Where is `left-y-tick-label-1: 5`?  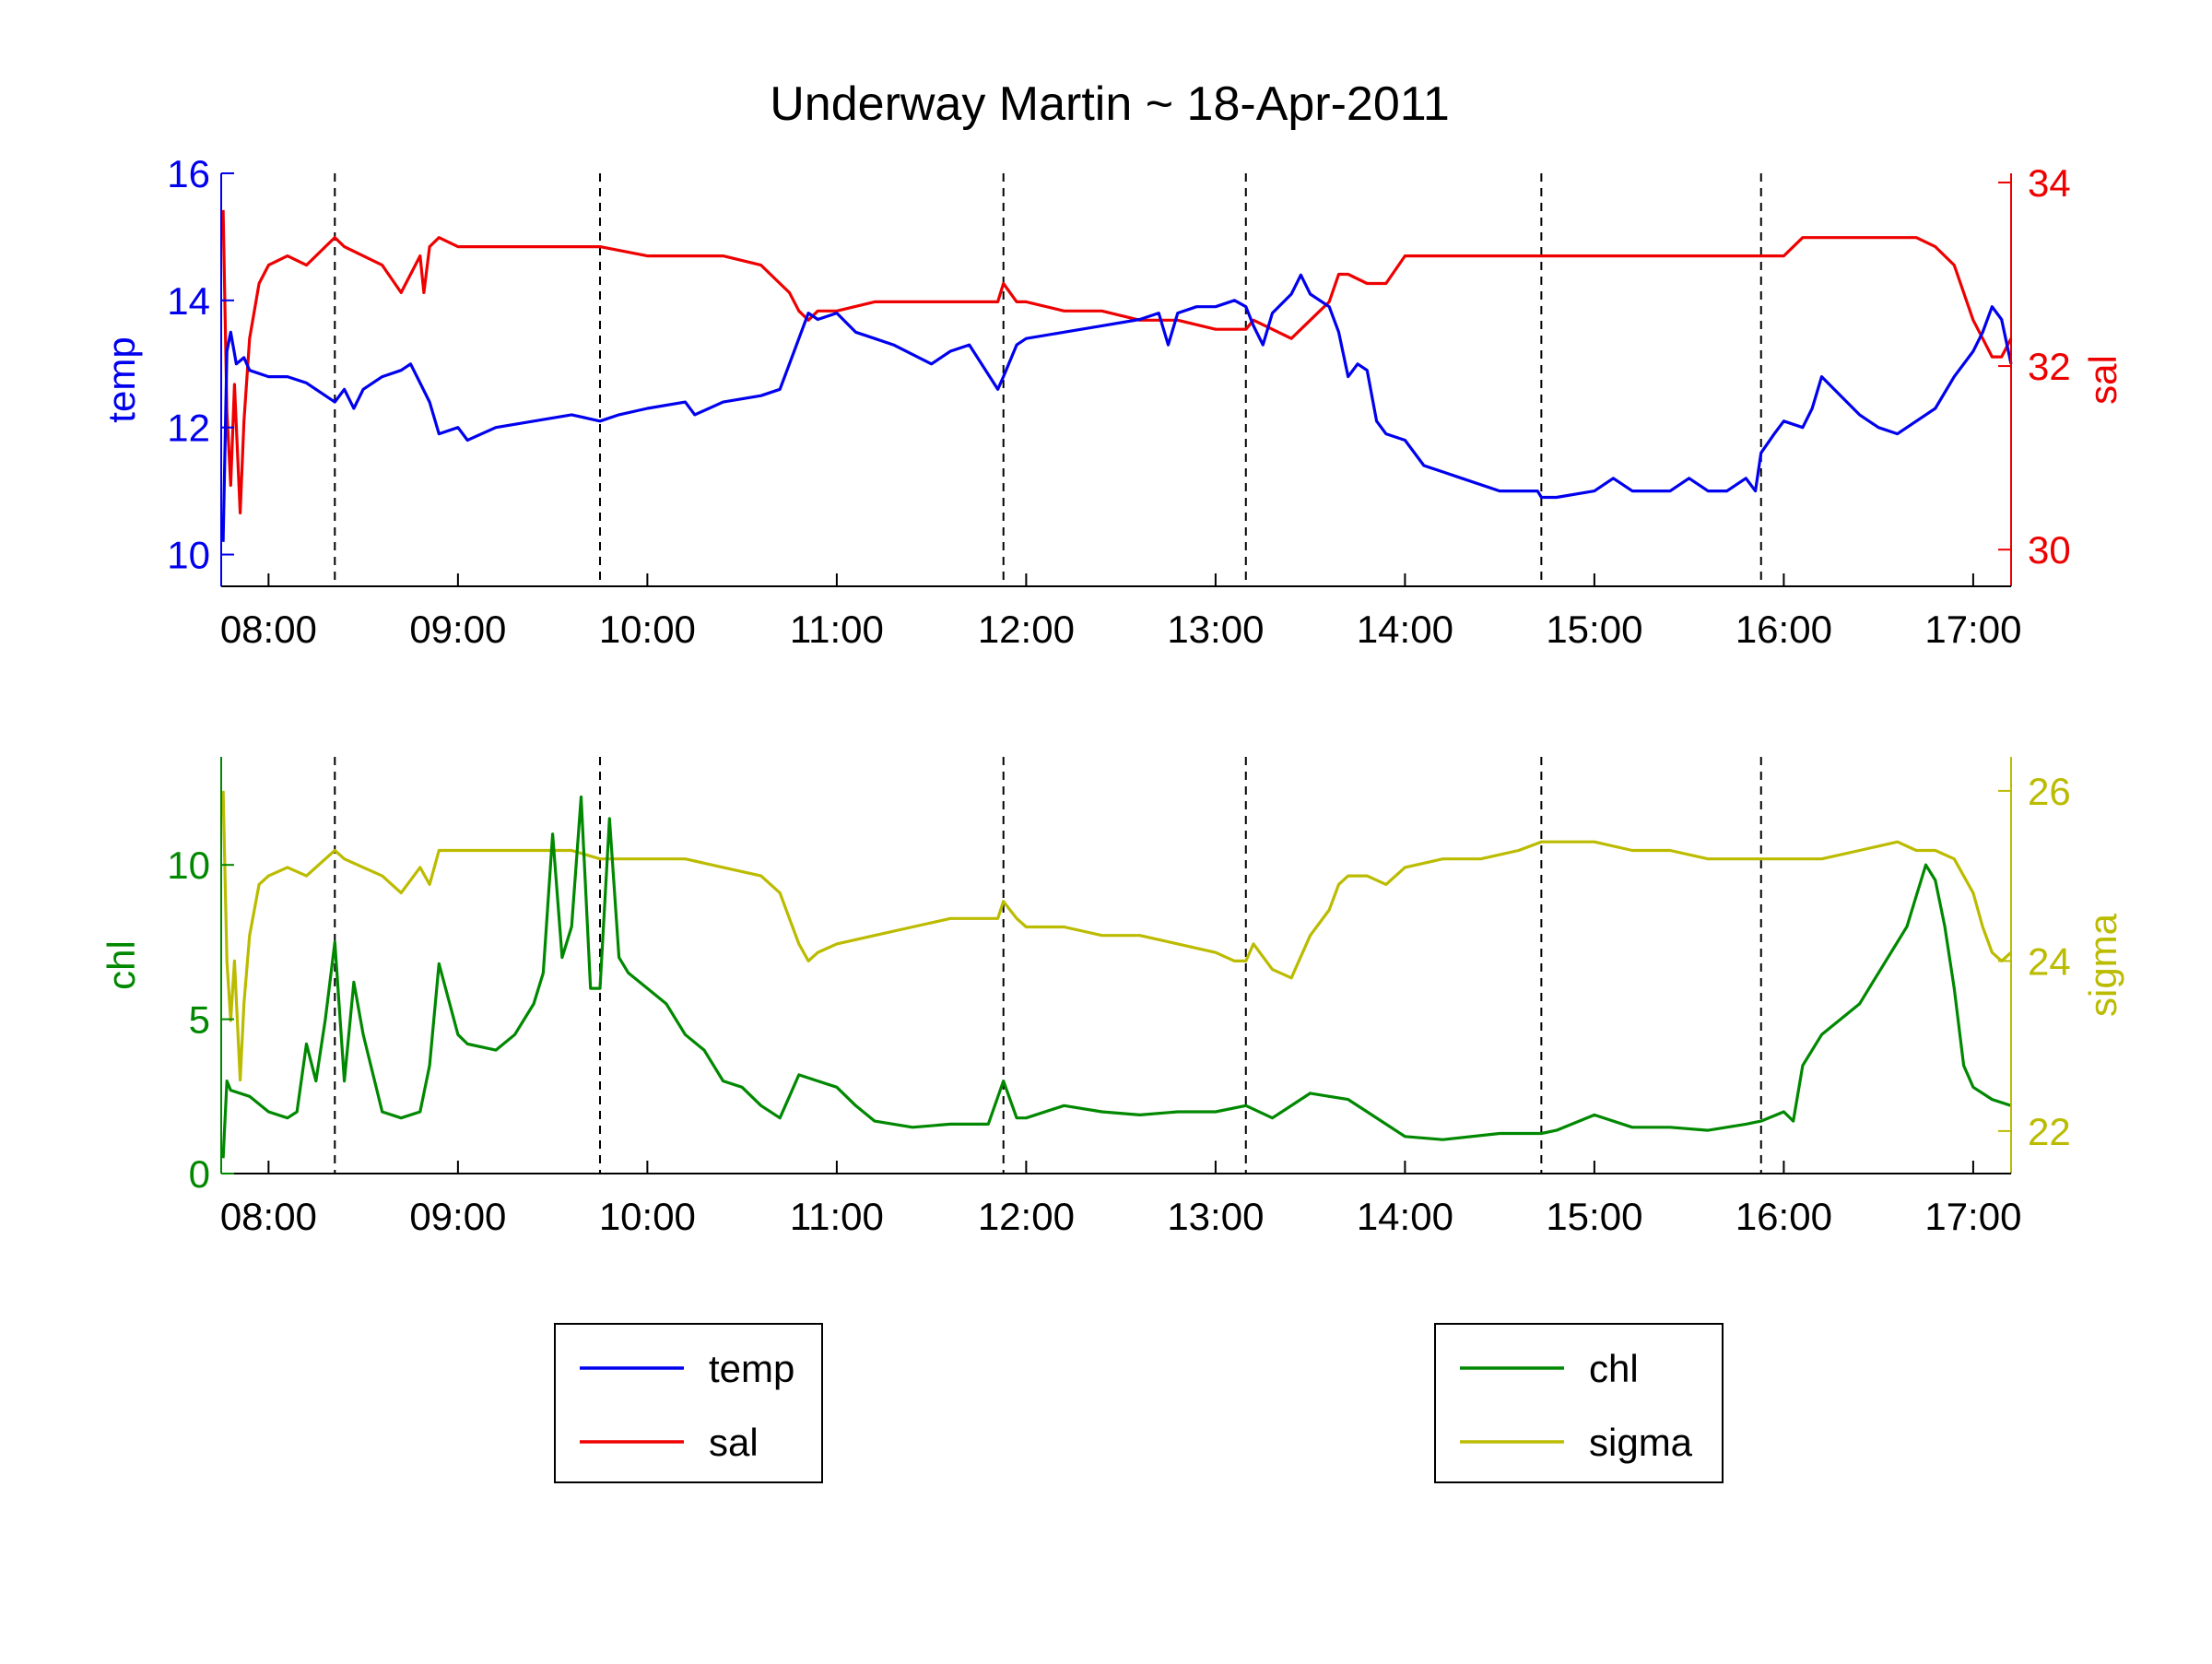 left-y-tick-label-1: 5 is located at coordinates (199, 1020).